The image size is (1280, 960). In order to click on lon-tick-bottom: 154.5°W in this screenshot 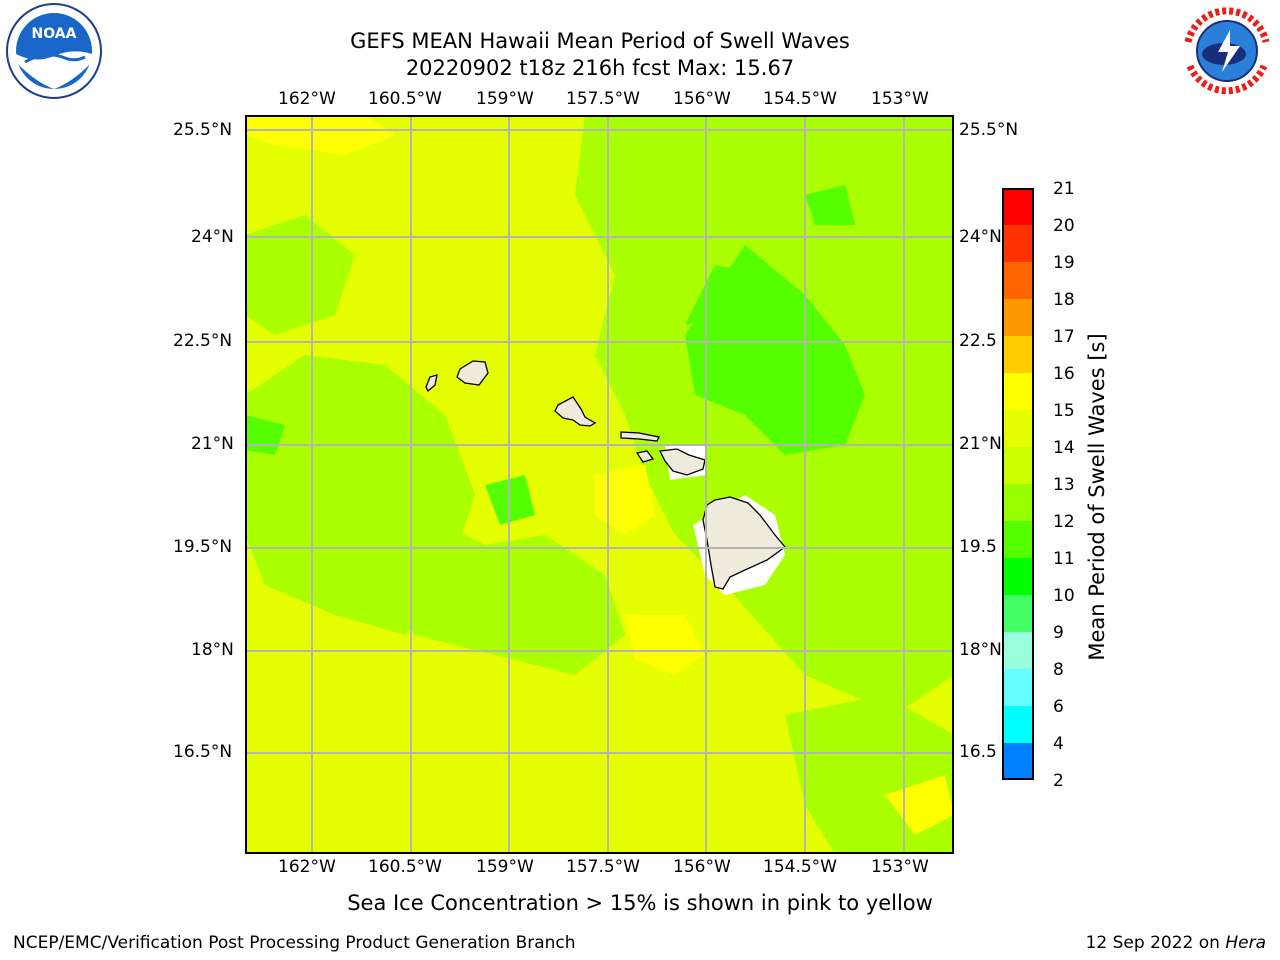, I will do `click(800, 867)`.